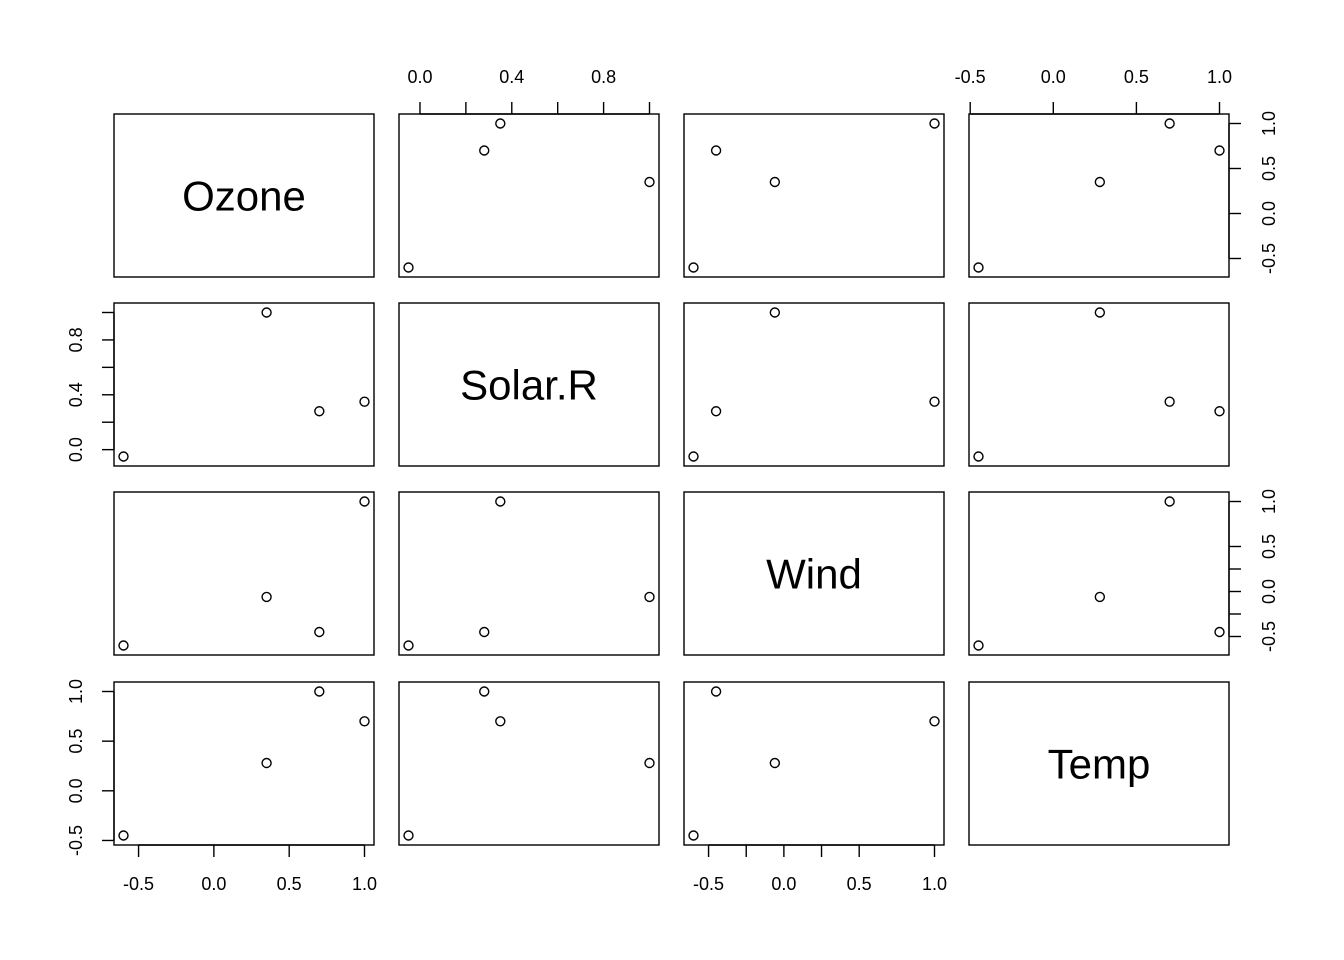 This screenshot has width=1344, height=960. I want to click on panel-Wind-vs-Ozone, so click(244, 573).